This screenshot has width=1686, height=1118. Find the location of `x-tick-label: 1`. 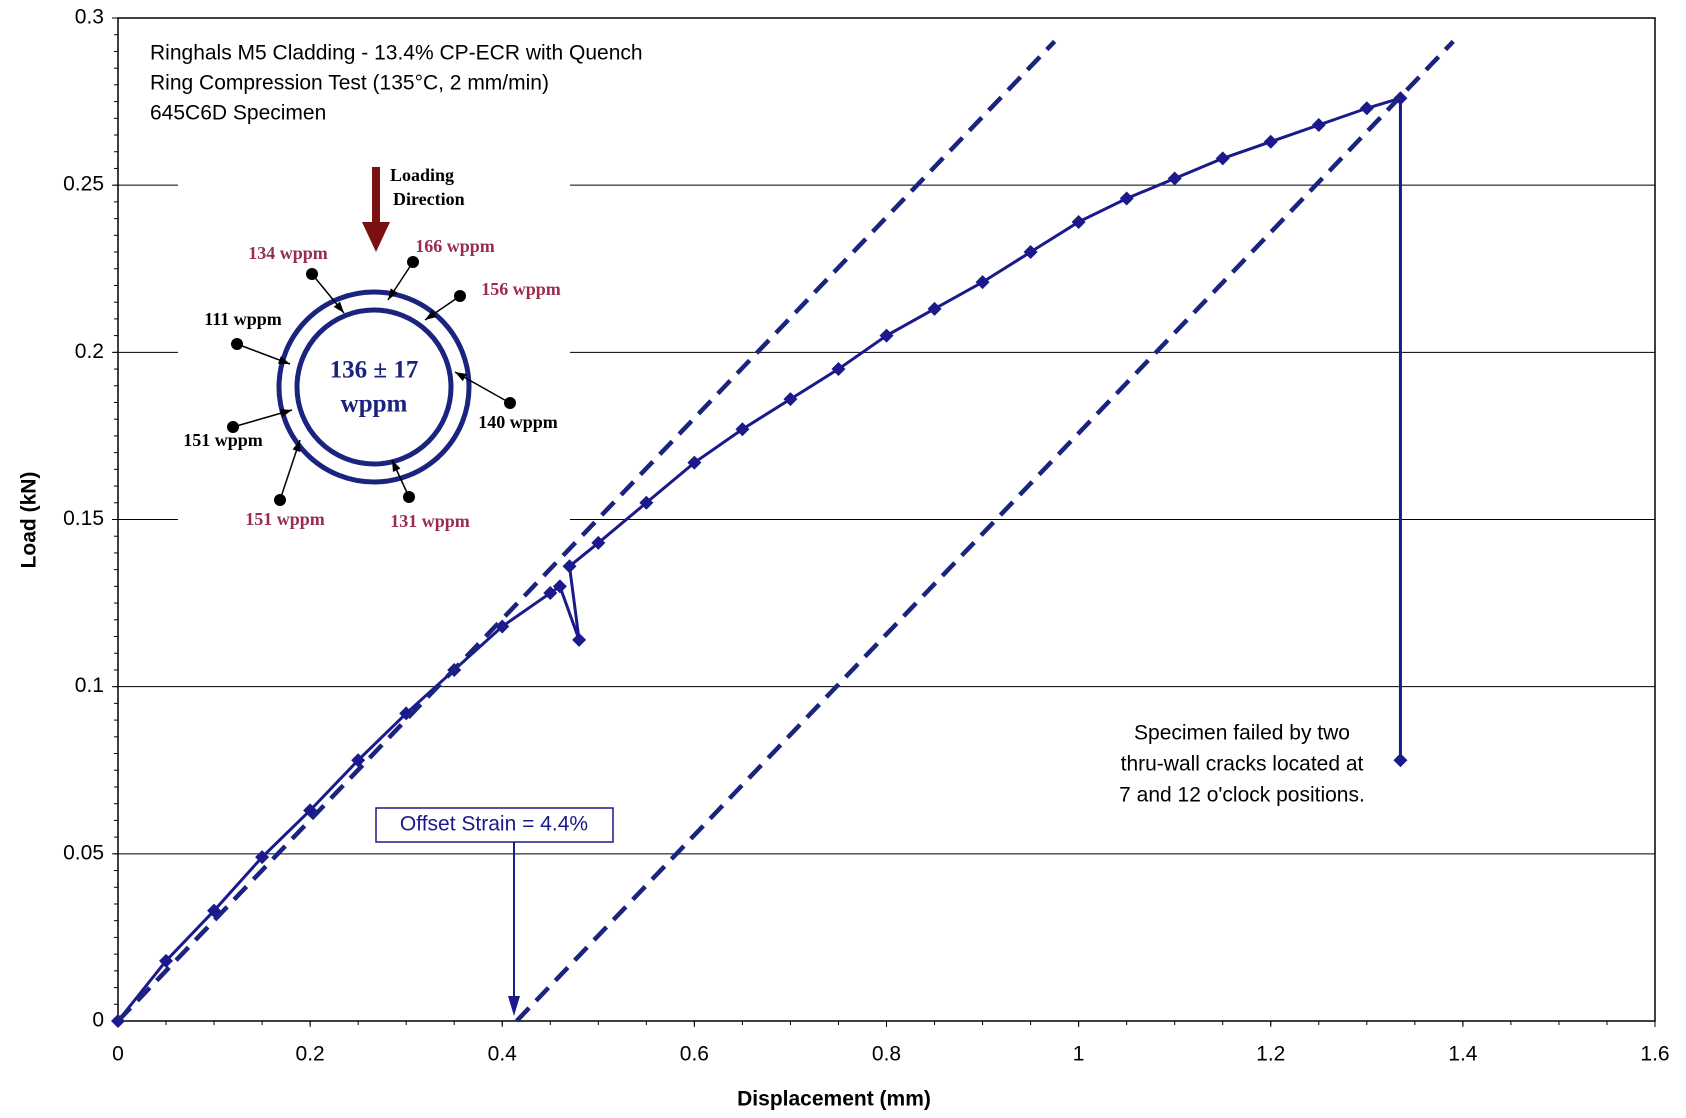

x-tick-label: 1 is located at coordinates (1079, 1054).